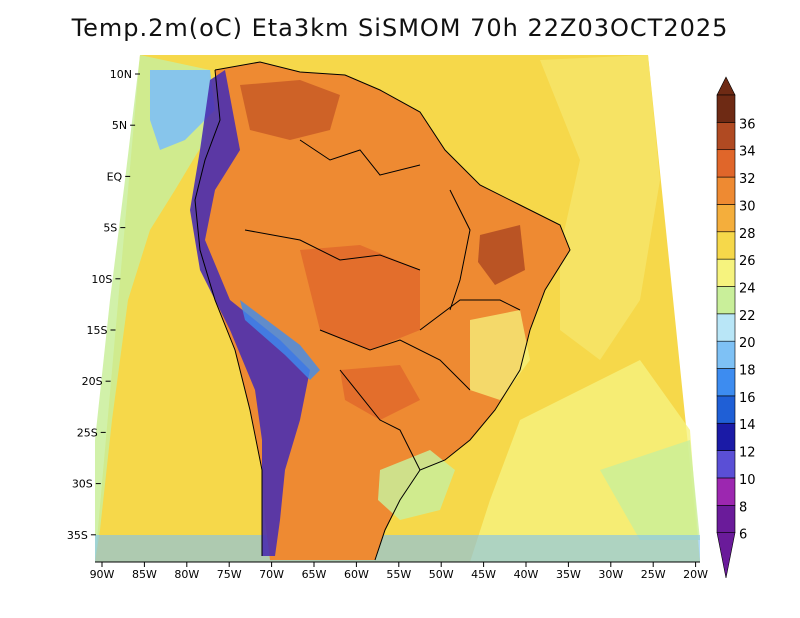  I want to click on lat-tick-label: 20S, so click(92, 381).